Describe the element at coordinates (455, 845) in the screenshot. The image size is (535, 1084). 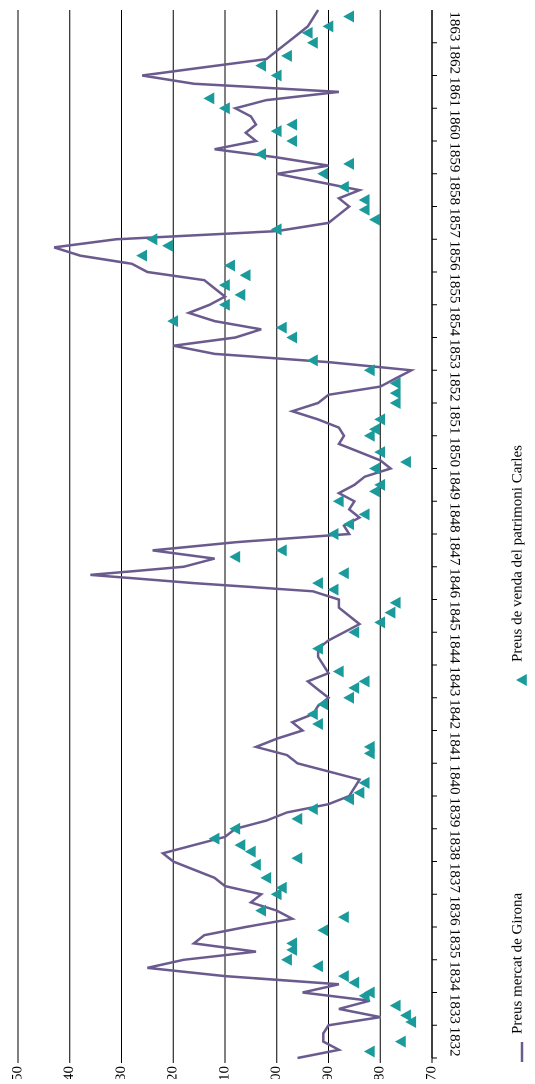
I see `x-tick-label: 1838` at that location.